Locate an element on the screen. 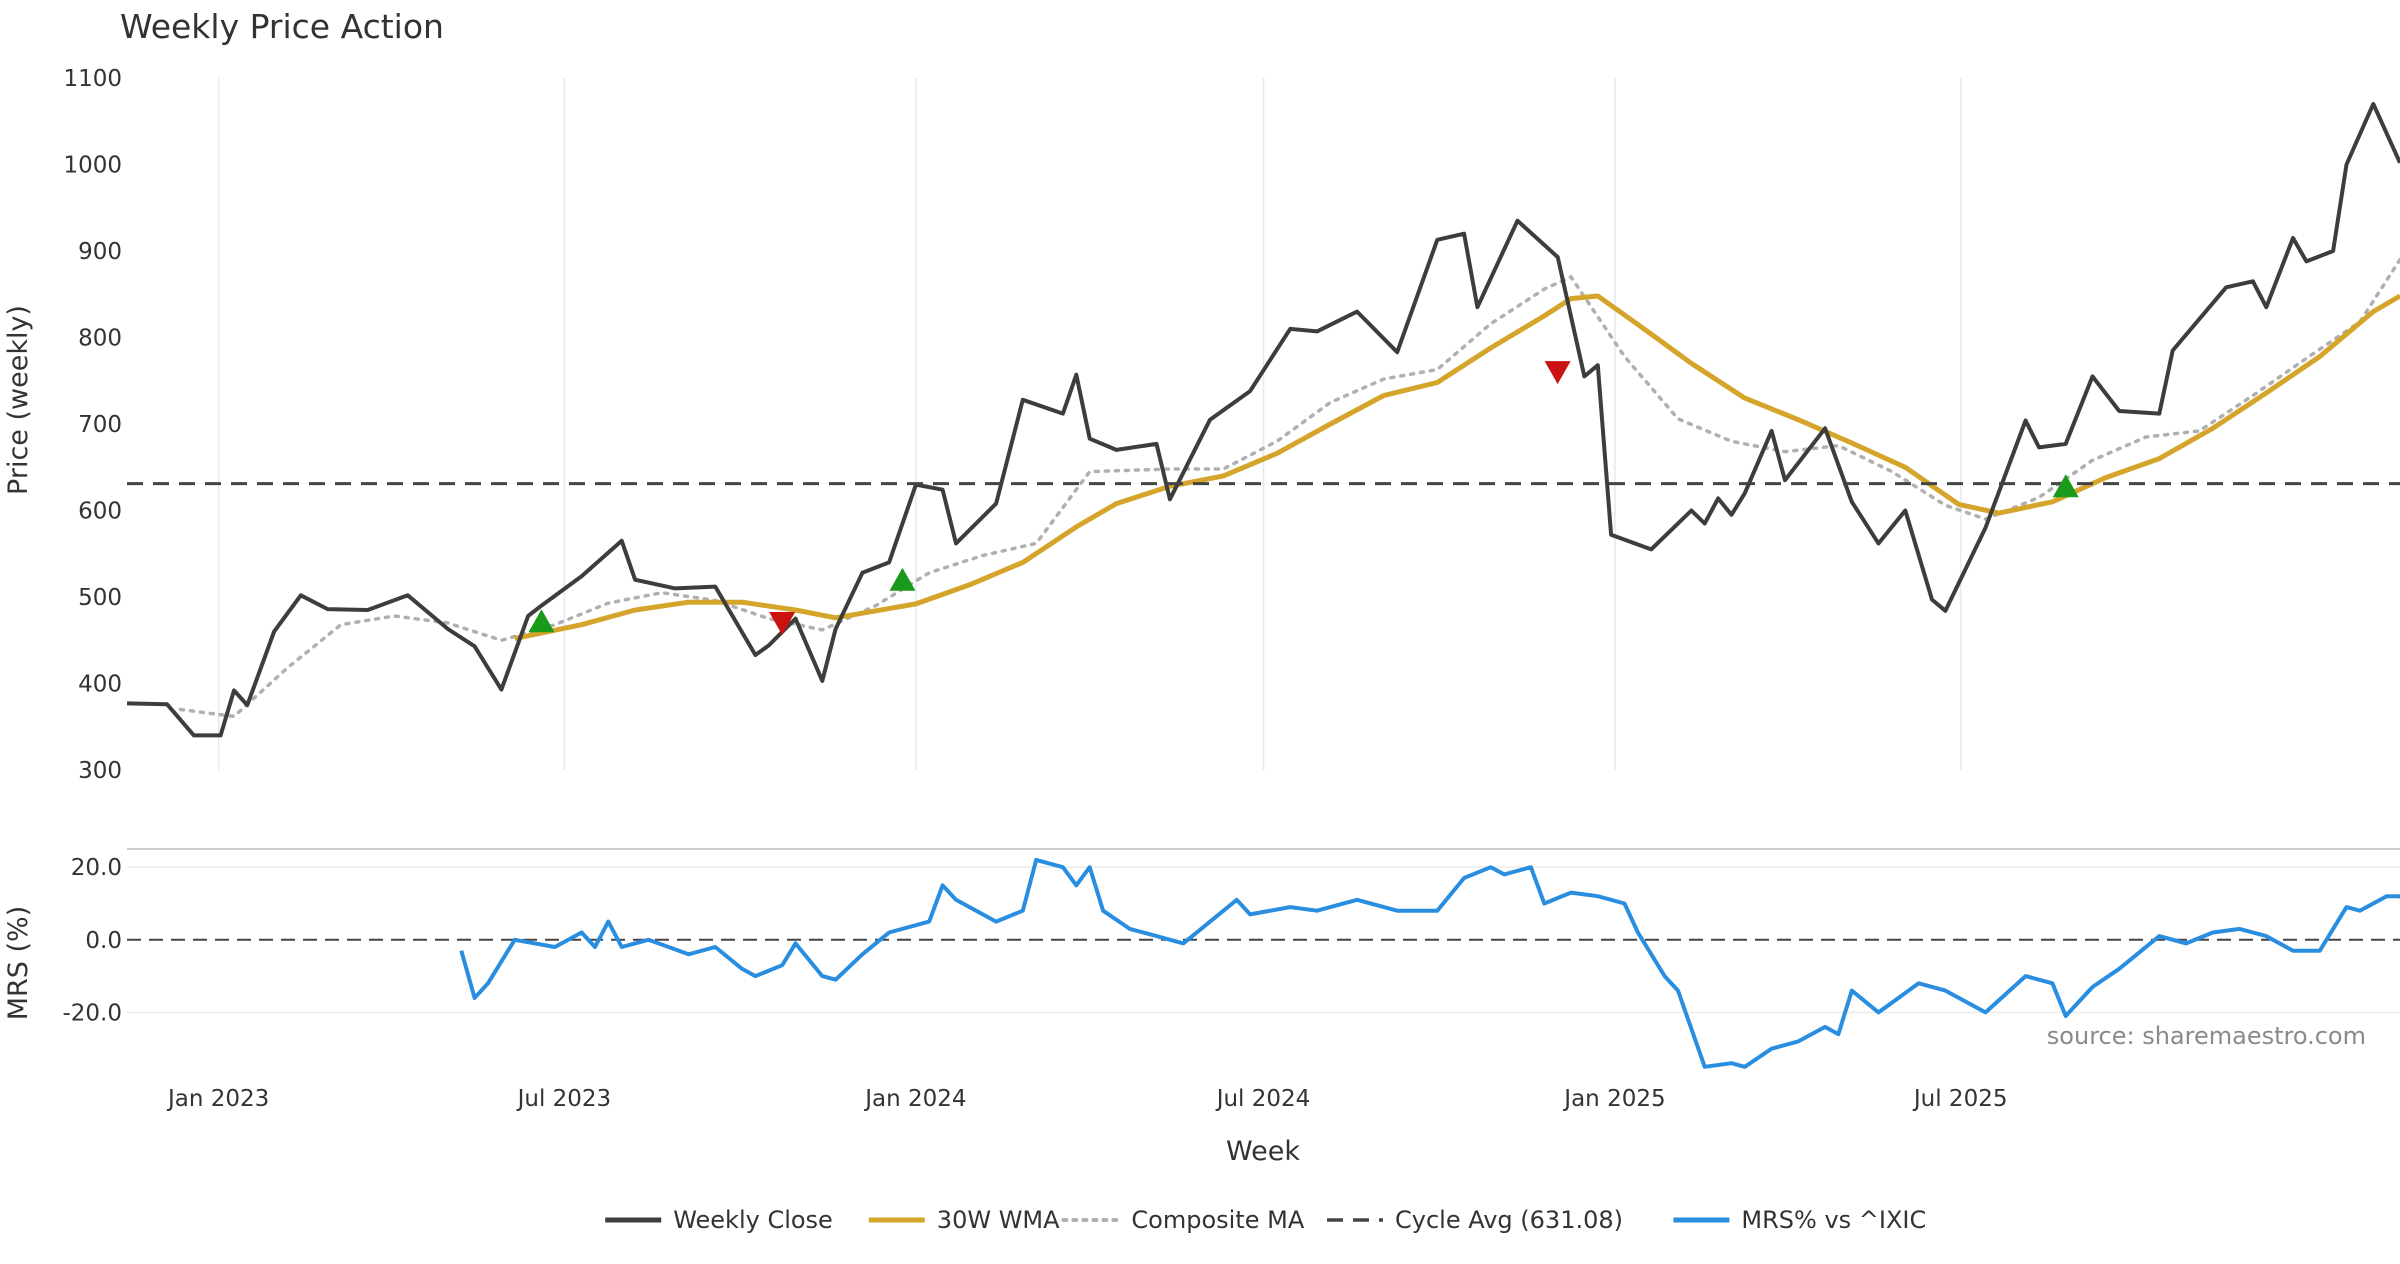 The height and width of the screenshot is (1264, 2400). price-y-axis-title: Price (weekly) is located at coordinates (18, 400).